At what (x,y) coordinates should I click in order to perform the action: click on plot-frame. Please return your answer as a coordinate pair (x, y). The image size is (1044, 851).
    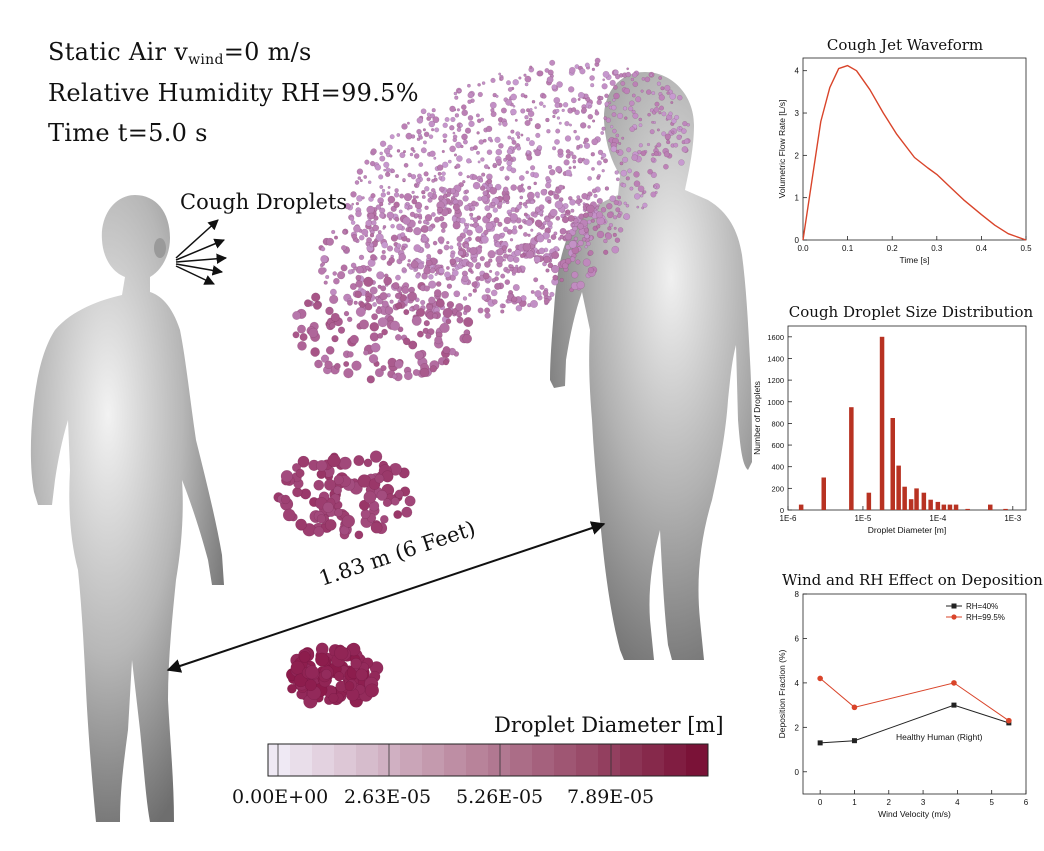
    Looking at the image, I should click on (907, 418).